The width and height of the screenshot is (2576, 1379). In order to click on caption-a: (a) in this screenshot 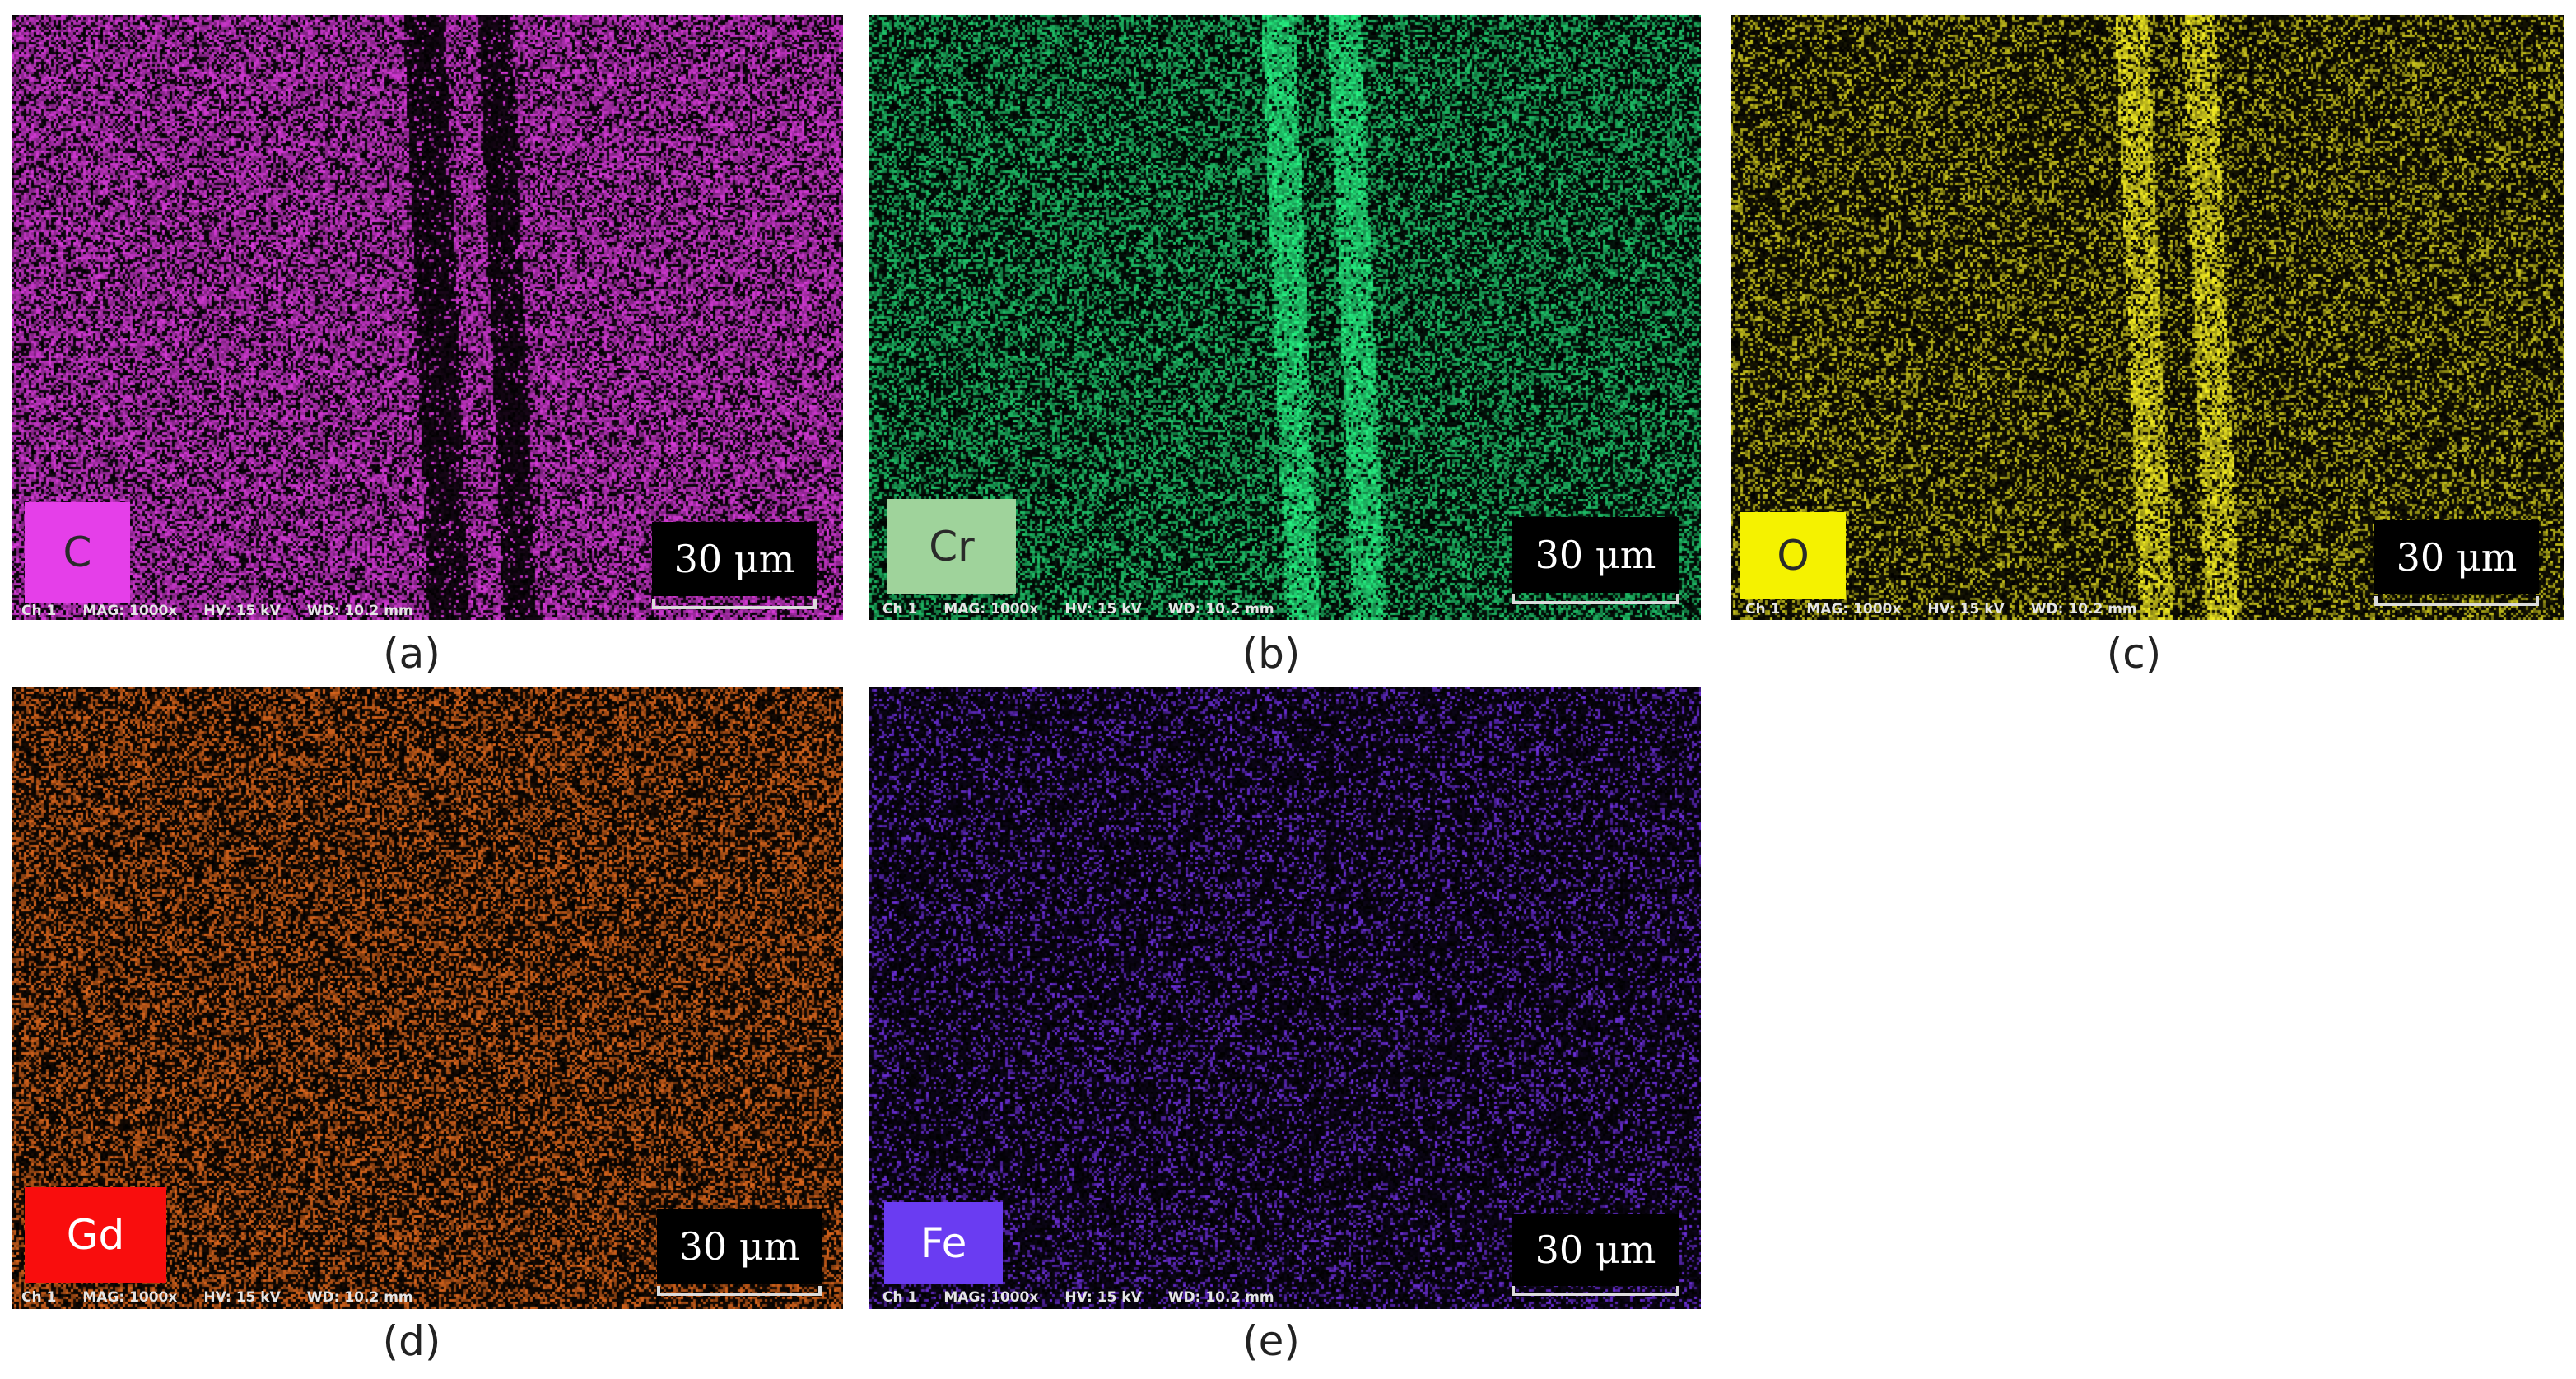, I will do `click(411, 654)`.